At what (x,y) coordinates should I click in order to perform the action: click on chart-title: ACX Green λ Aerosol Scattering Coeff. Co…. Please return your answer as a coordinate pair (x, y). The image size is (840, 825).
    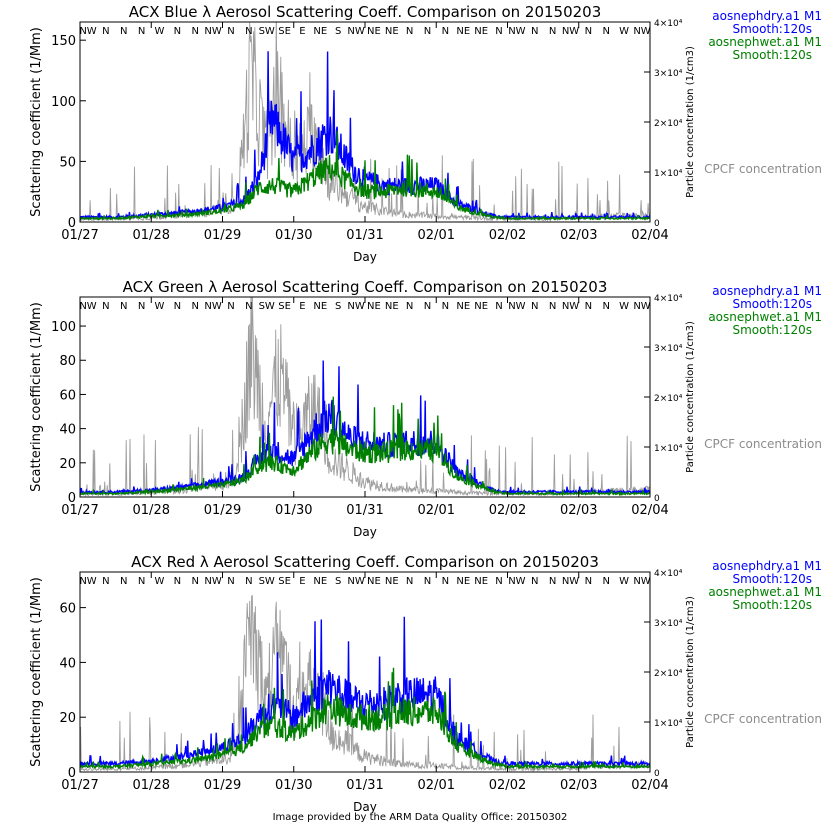
    Looking at the image, I should click on (365, 287).